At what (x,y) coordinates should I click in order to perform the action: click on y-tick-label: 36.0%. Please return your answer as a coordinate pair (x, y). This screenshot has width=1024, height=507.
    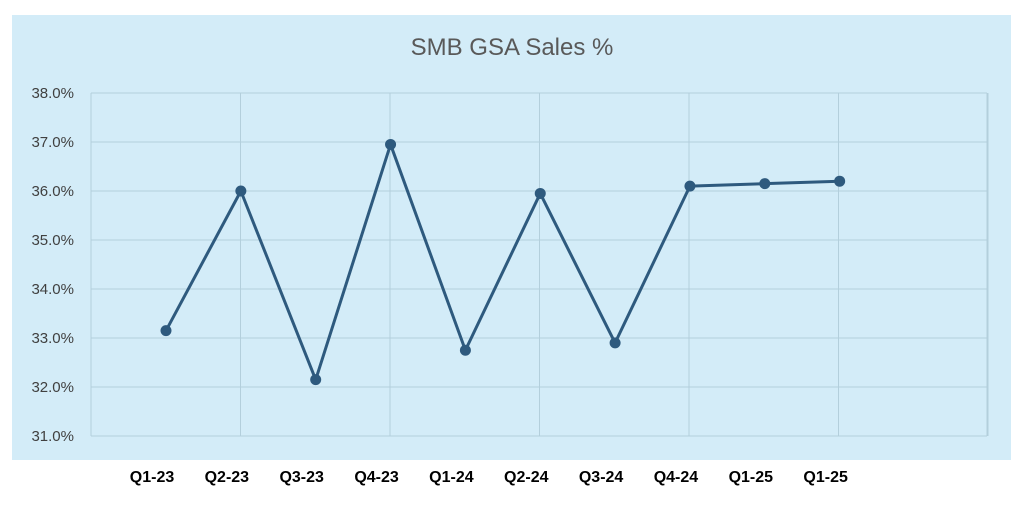
    Looking at the image, I should click on (52, 191).